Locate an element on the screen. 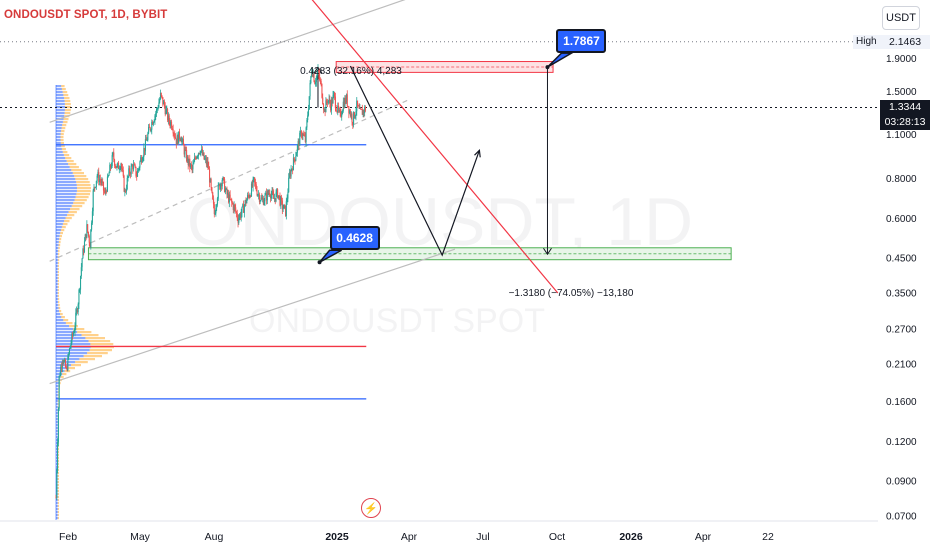  support-price-callout: 0.4628 is located at coordinates (354, 238).